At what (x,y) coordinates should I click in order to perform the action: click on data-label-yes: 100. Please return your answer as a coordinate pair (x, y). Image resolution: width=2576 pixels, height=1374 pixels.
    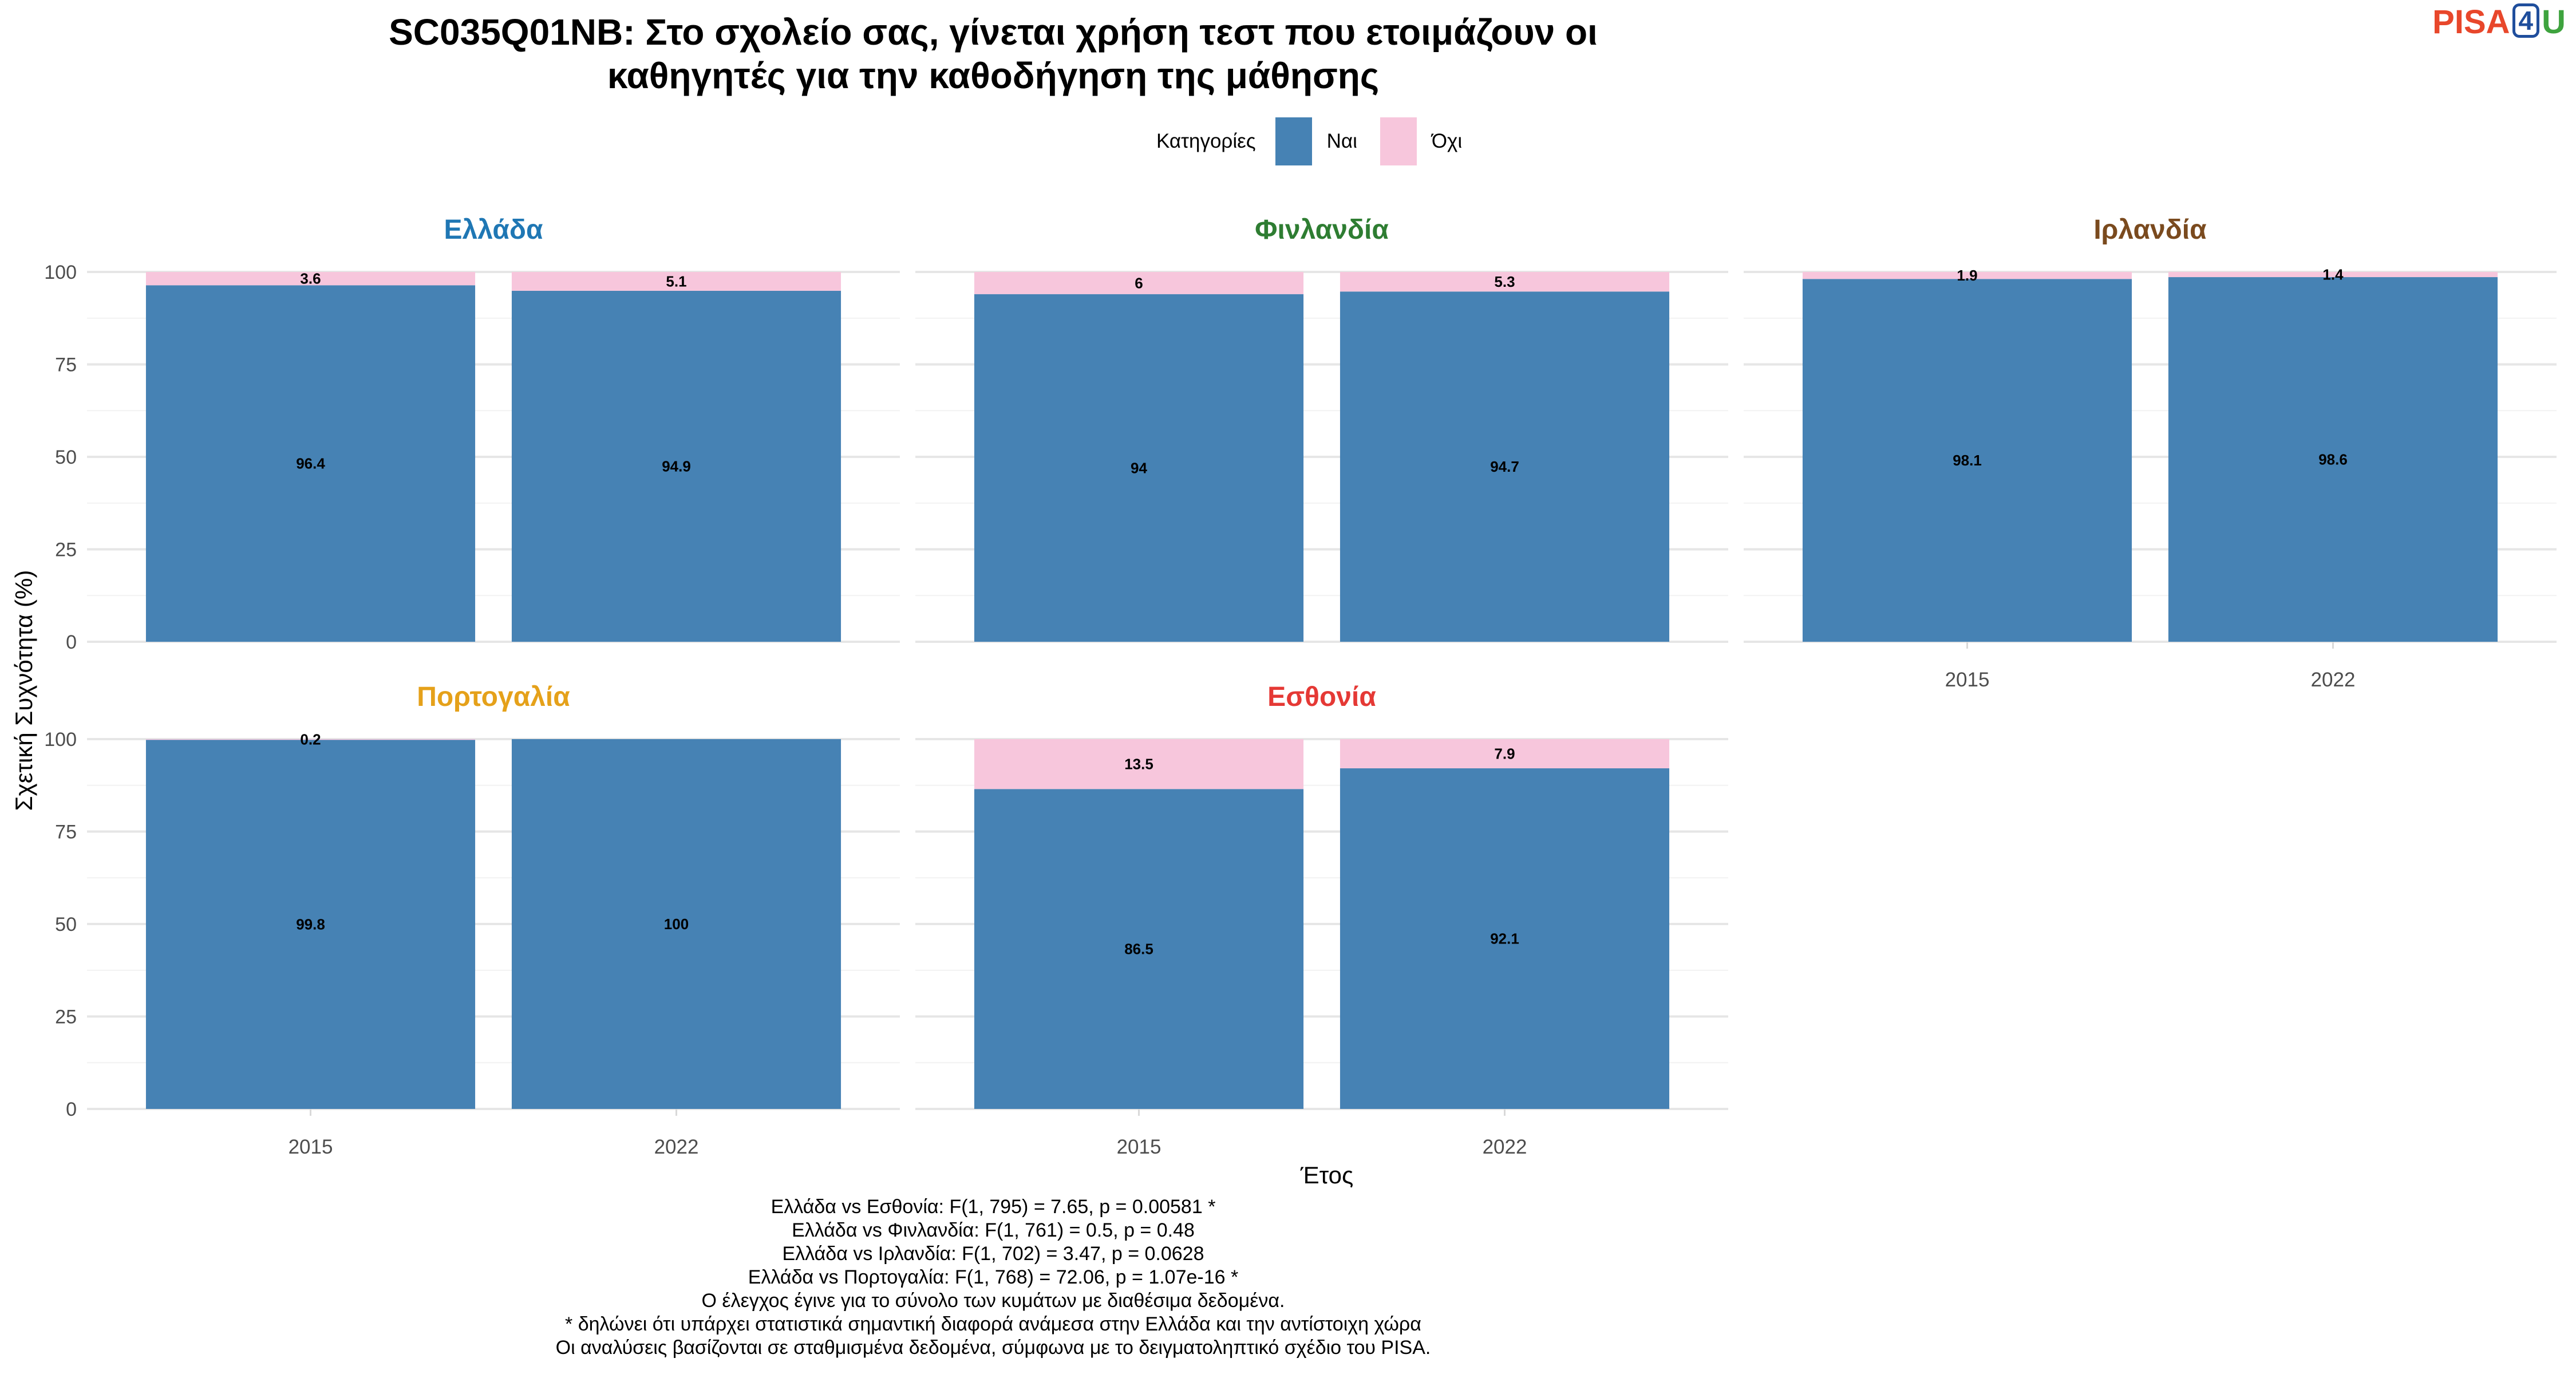
    Looking at the image, I should click on (676, 924).